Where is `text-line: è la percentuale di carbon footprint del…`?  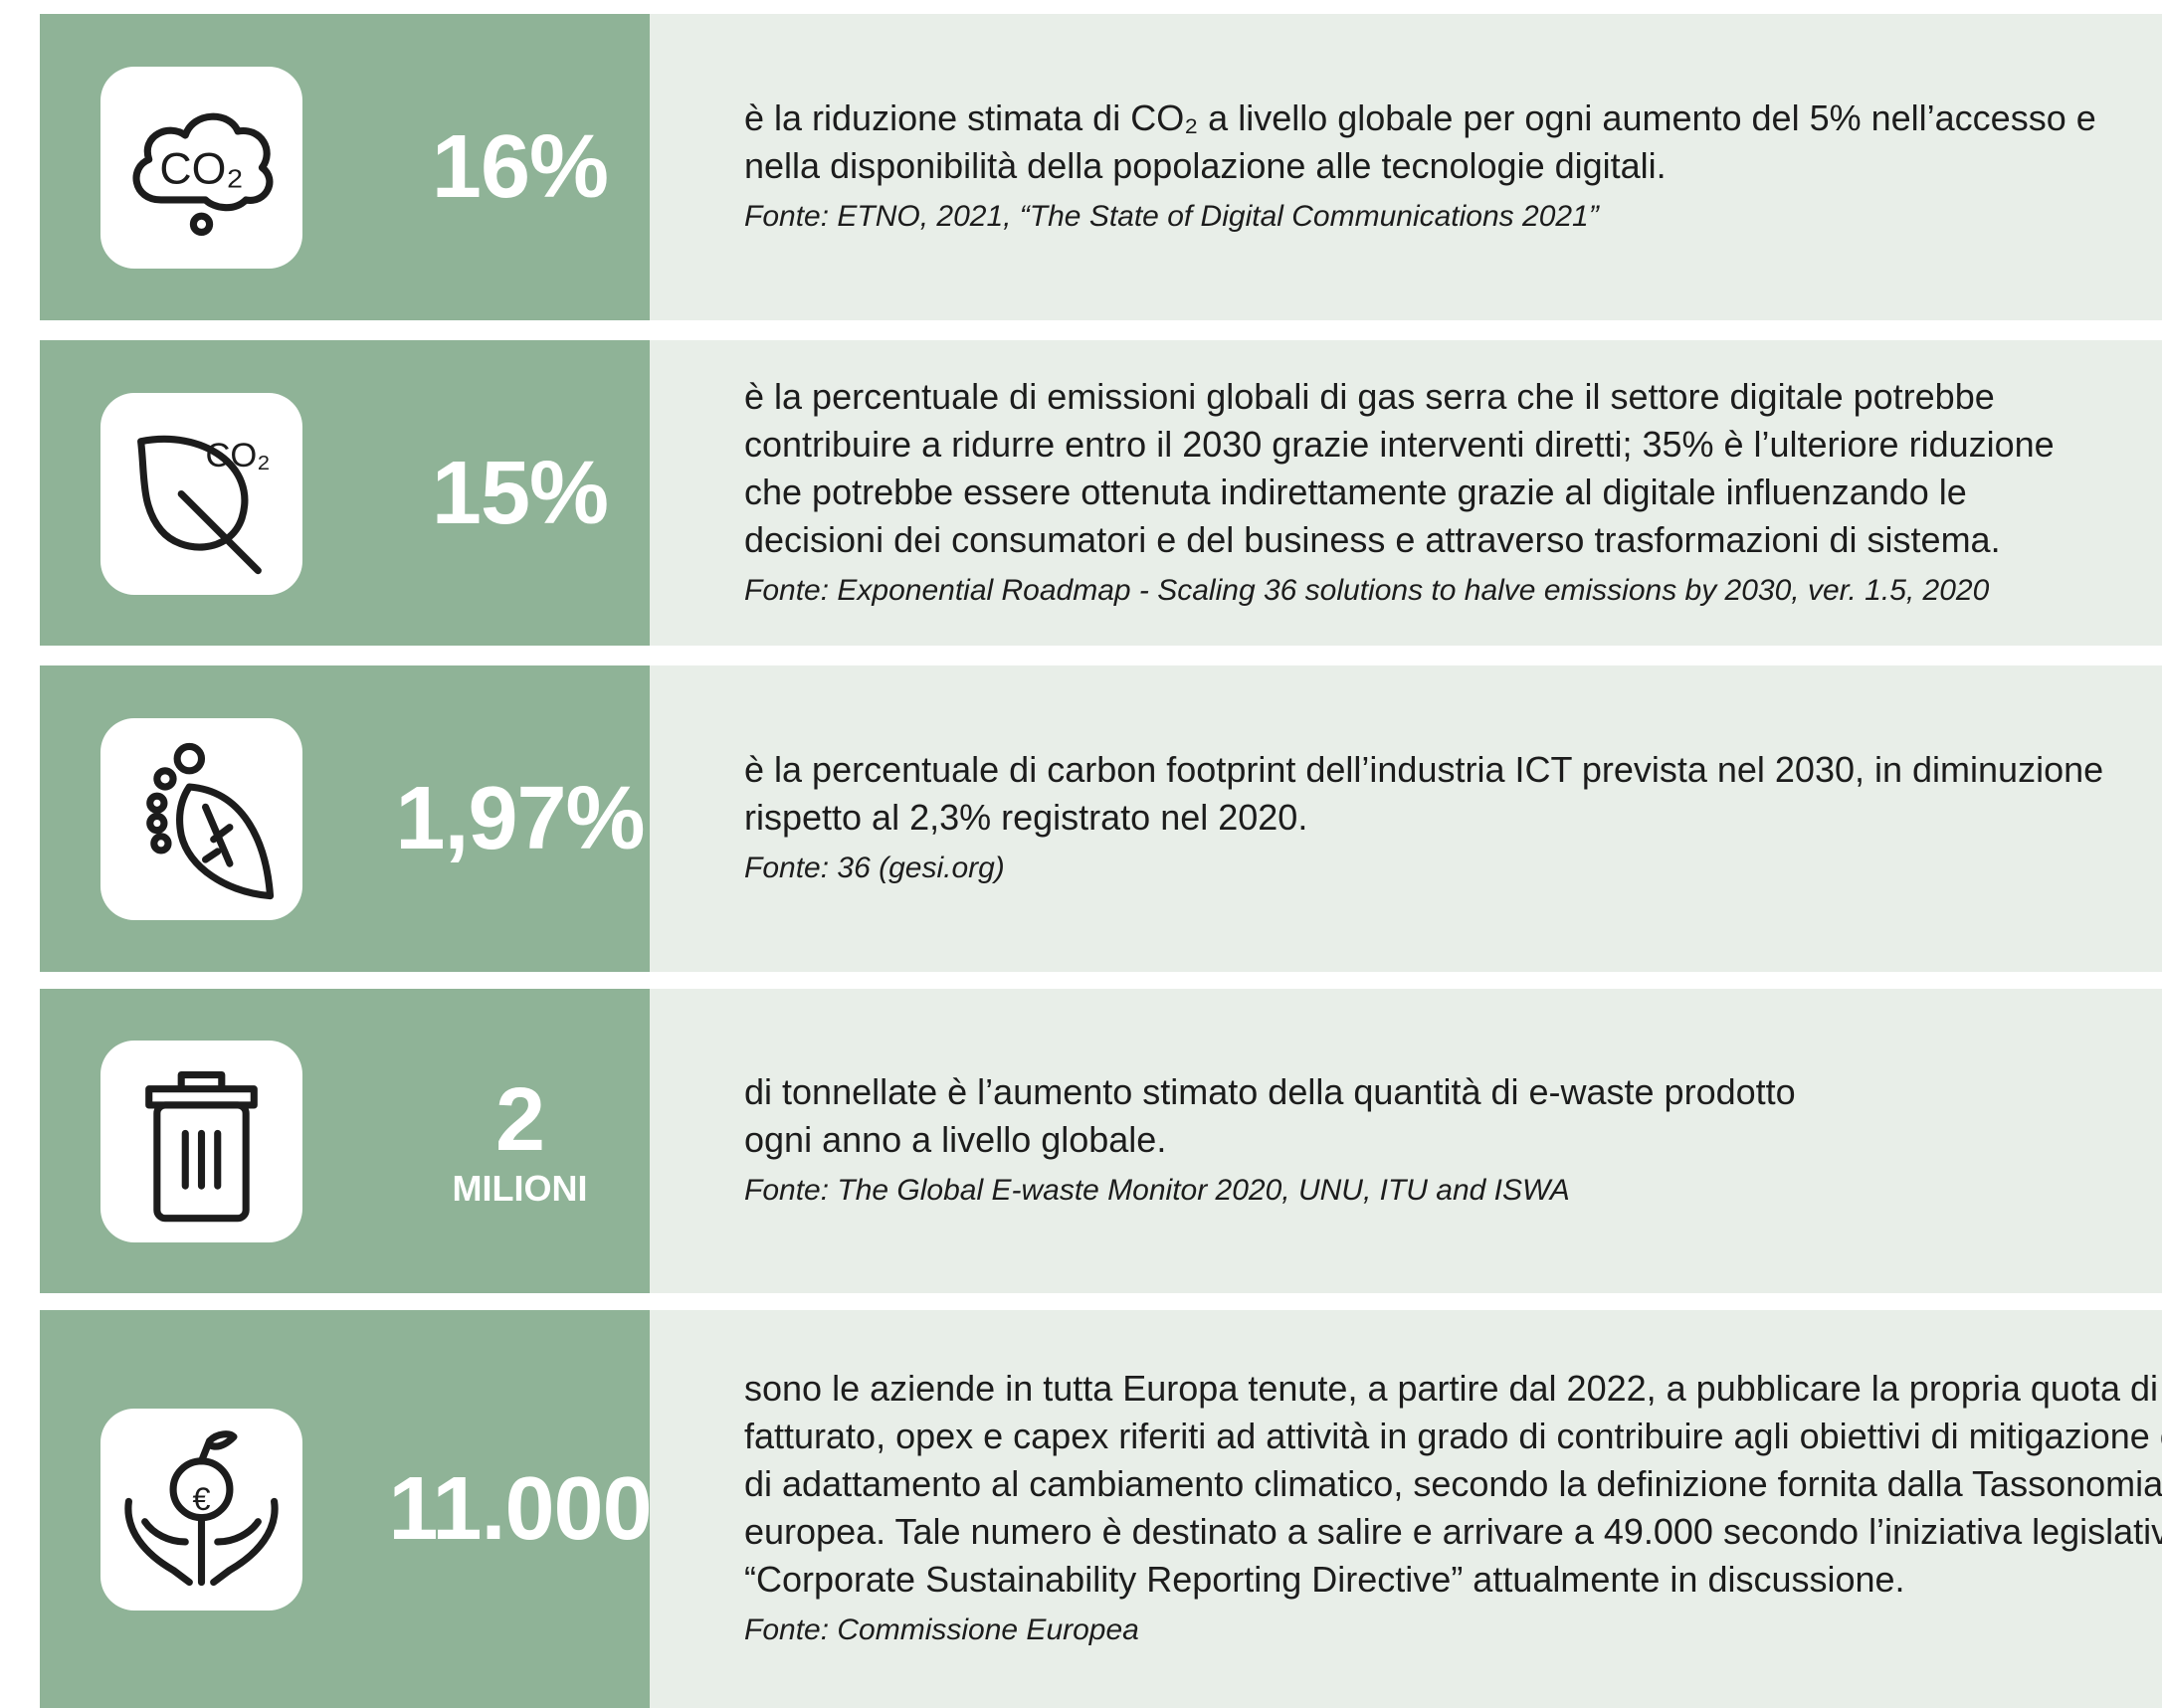
text-line: è la percentuale di carbon footprint del… is located at coordinates (1424, 770).